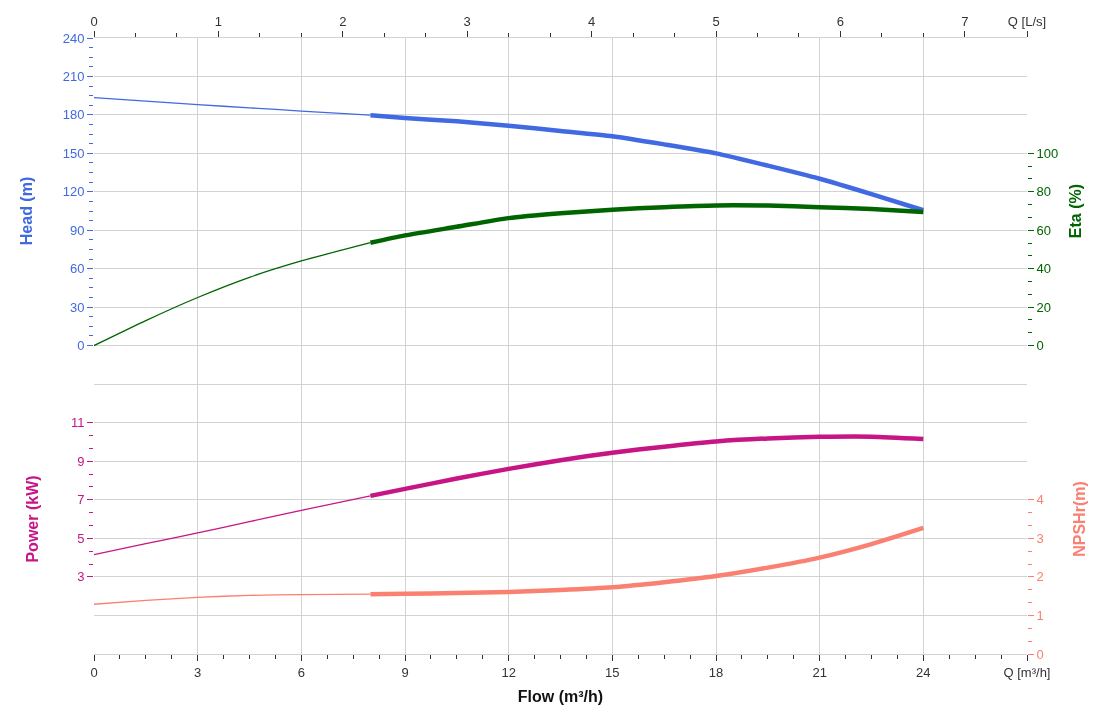 Image resolution: width=1120 pixels, height=718 pixels. Describe the element at coordinates (1044, 192) in the screenshot. I see `y2-tick-label: 80` at that location.